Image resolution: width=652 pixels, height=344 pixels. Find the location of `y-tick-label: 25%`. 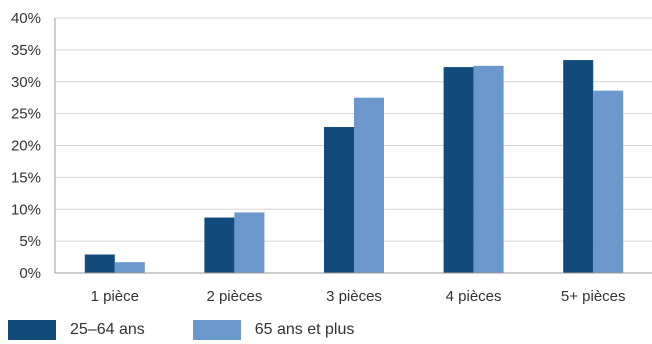

y-tick-label: 25% is located at coordinates (26, 114).